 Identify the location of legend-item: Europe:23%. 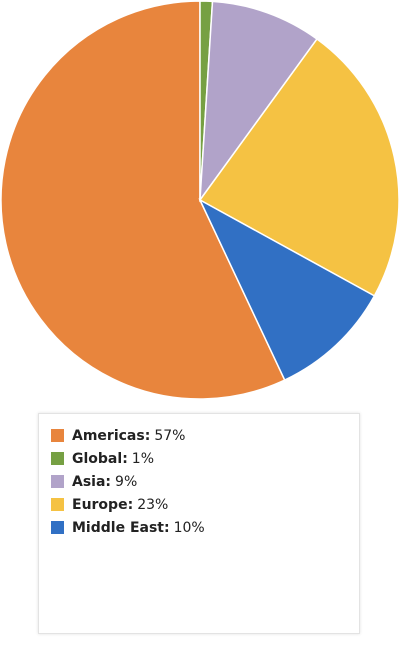
(205, 504).